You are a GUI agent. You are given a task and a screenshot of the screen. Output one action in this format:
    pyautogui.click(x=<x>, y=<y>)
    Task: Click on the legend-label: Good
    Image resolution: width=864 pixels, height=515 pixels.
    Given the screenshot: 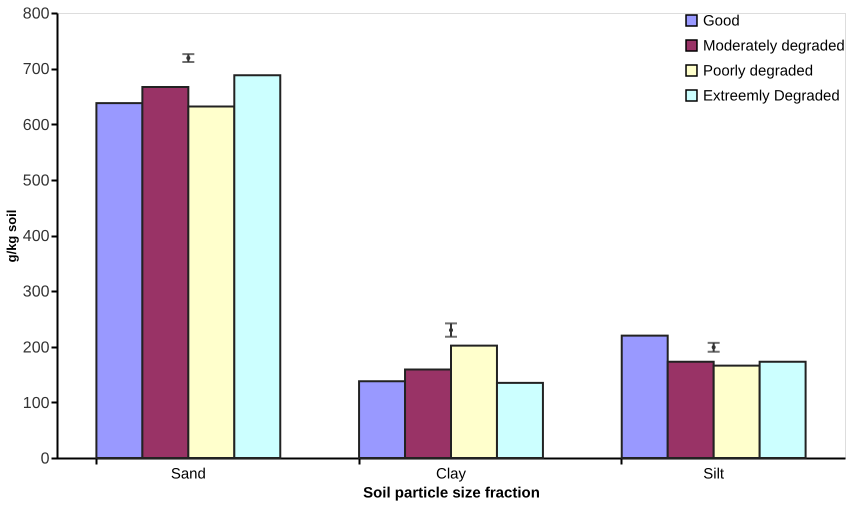 What is the action you would take?
    pyautogui.click(x=721, y=21)
    